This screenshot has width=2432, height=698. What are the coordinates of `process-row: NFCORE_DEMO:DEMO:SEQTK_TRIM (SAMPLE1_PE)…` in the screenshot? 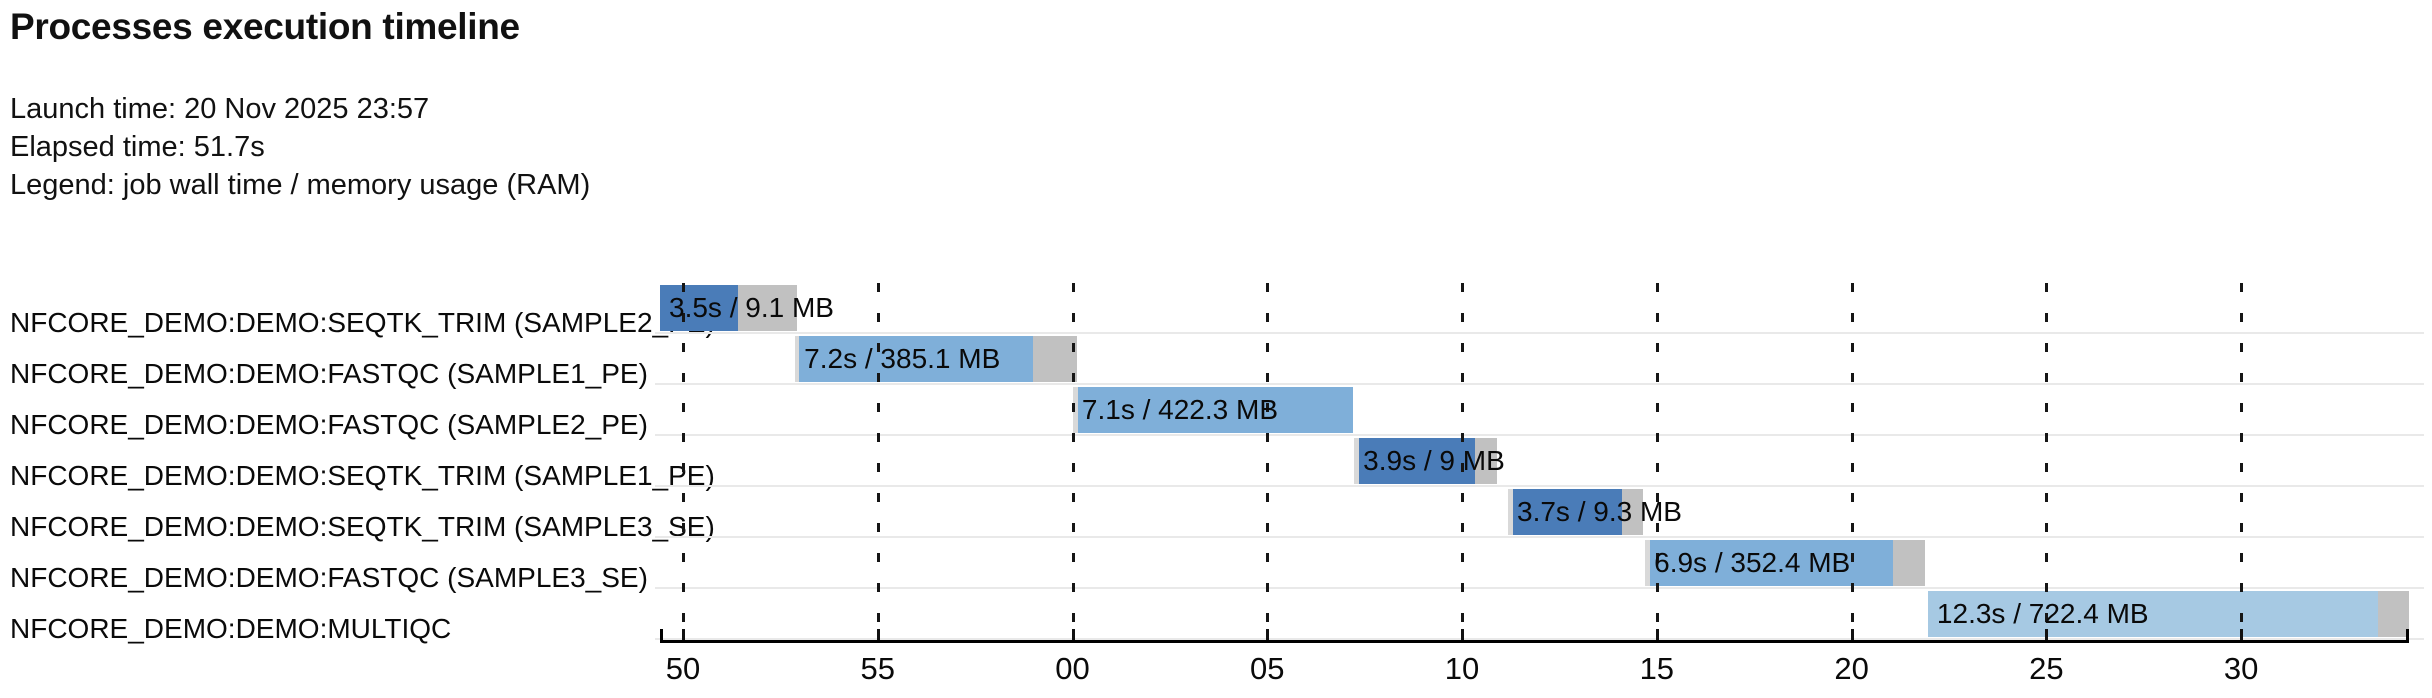 It's located at (1216, 463).